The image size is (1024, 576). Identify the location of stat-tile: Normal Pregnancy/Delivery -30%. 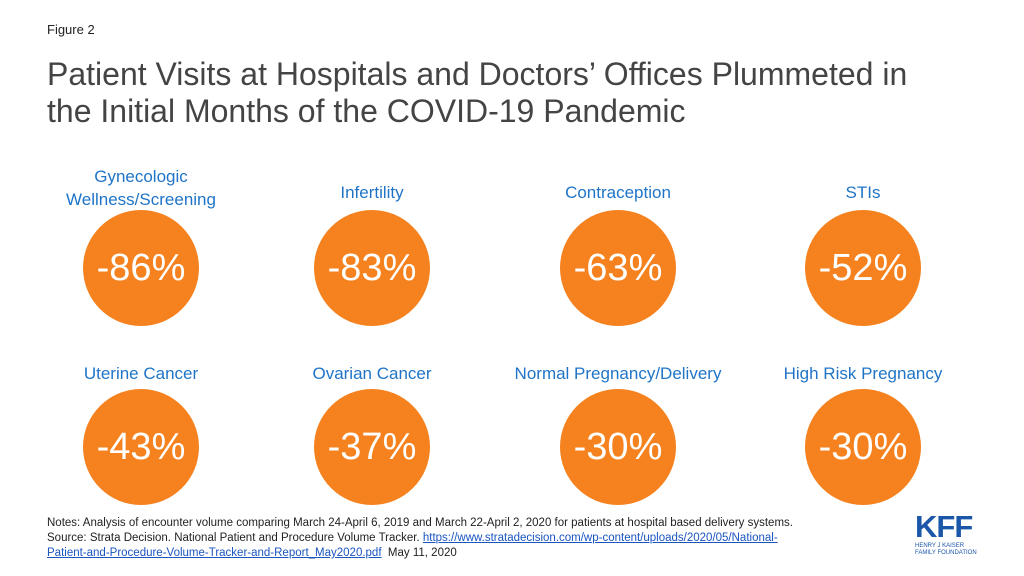
(618, 437).